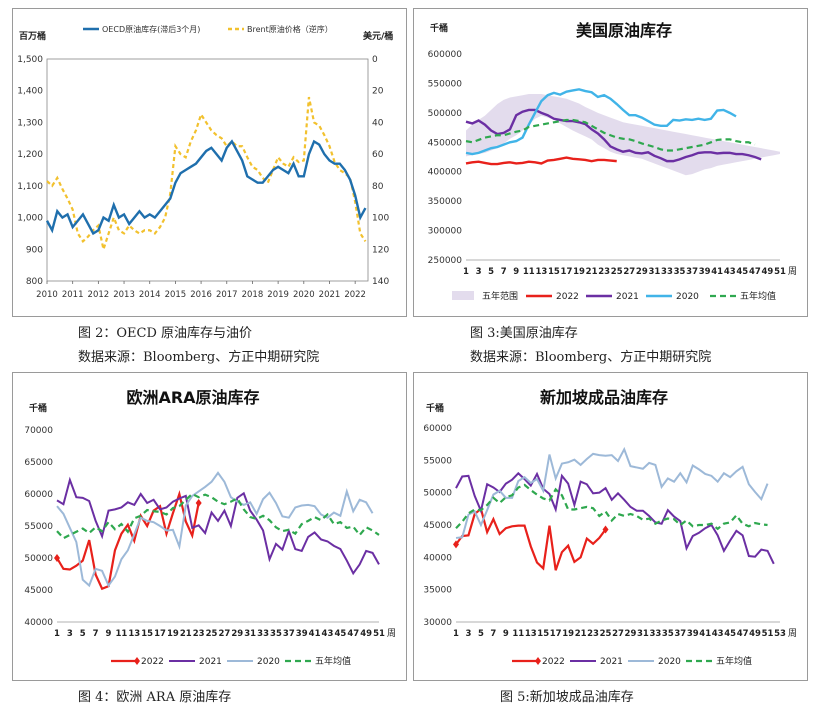 This screenshot has width=819, height=705. What do you see at coordinates (642, 272) in the screenshot?
I see `us-xtick: 29` at bounding box center [642, 272].